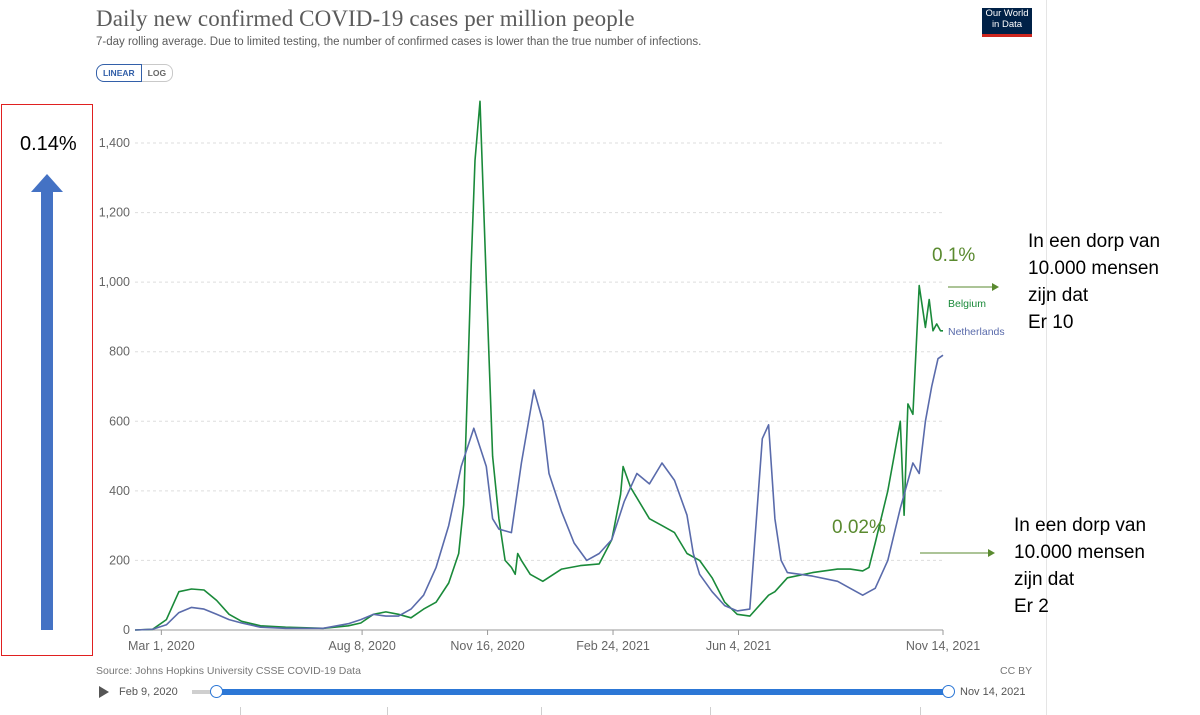 This screenshot has height=715, width=1200. I want to click on x-tick-label: Feb 24, 2021, so click(613, 646).